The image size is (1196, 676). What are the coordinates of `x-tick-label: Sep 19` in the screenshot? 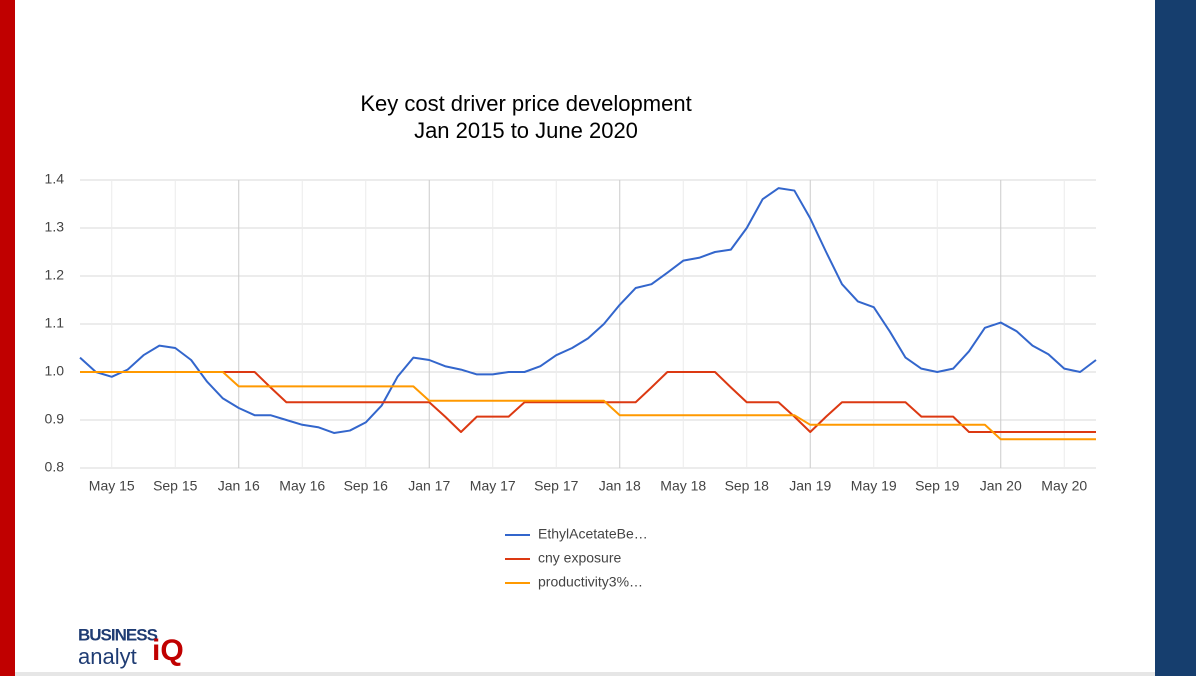 It's located at (937, 486).